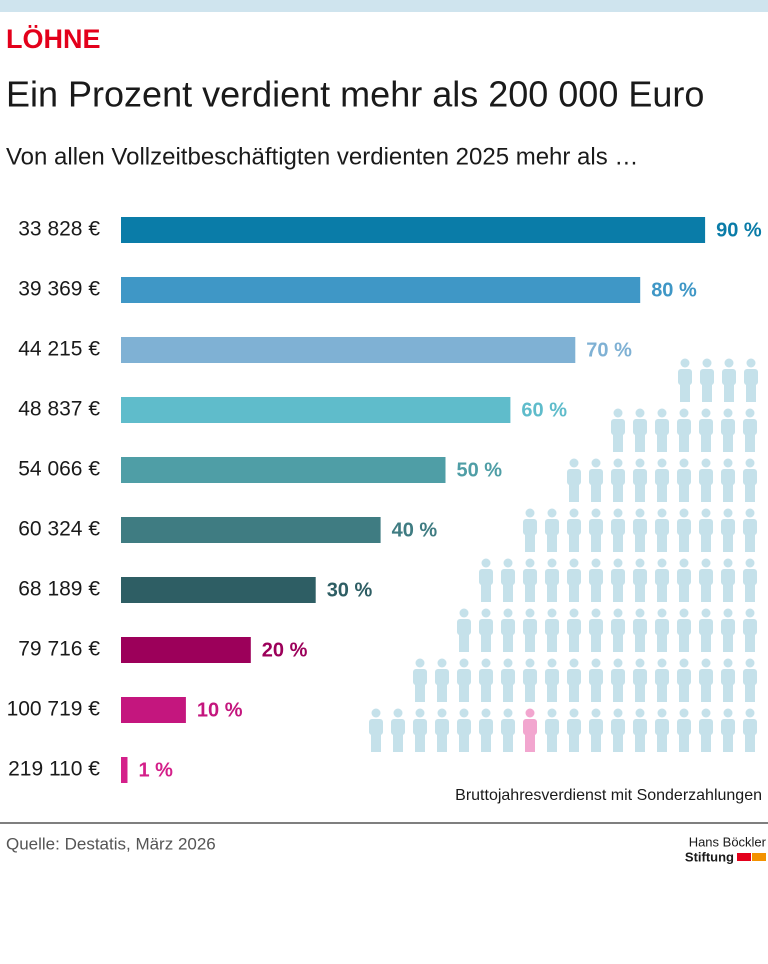 The width and height of the screenshot is (768, 964). I want to click on y-tick-label: 48 837 €, so click(59, 409).